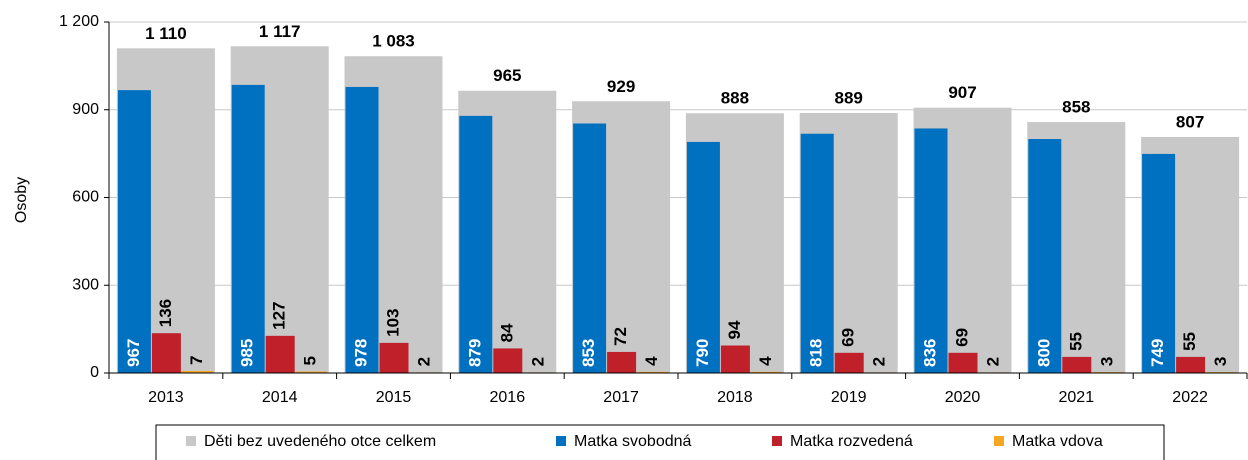  Describe the element at coordinates (85, 197) in the screenshot. I see `y-tick-label: 600` at that location.